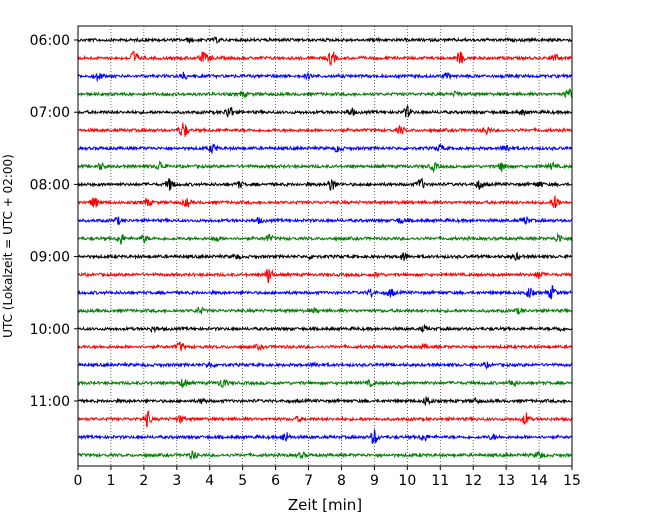  I want to click on y-axis-label: UTC (Lokalzeit = UTC + 02:00), so click(8, 246).